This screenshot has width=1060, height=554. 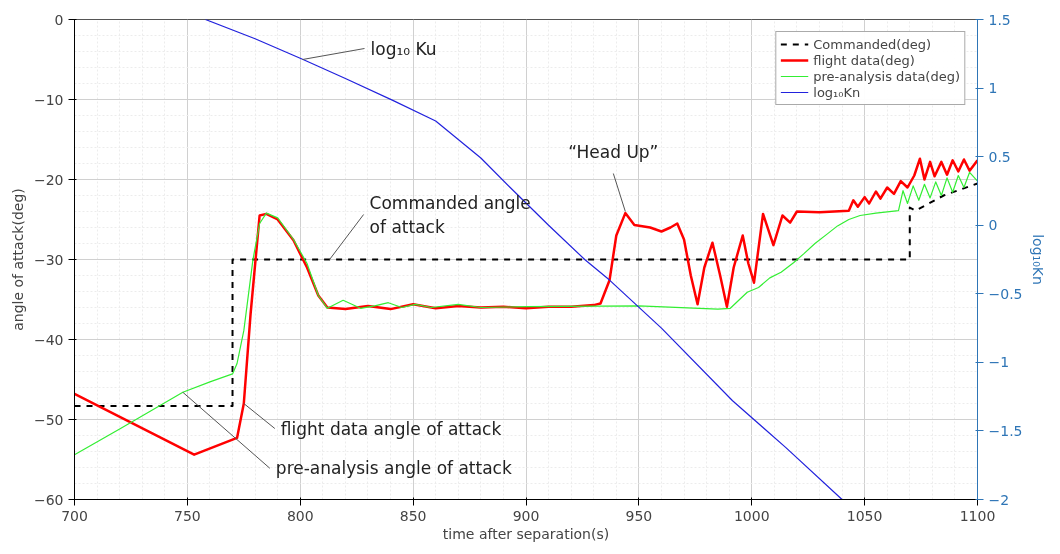 I want to click on y-tick-label: 0, so click(x=59, y=19).